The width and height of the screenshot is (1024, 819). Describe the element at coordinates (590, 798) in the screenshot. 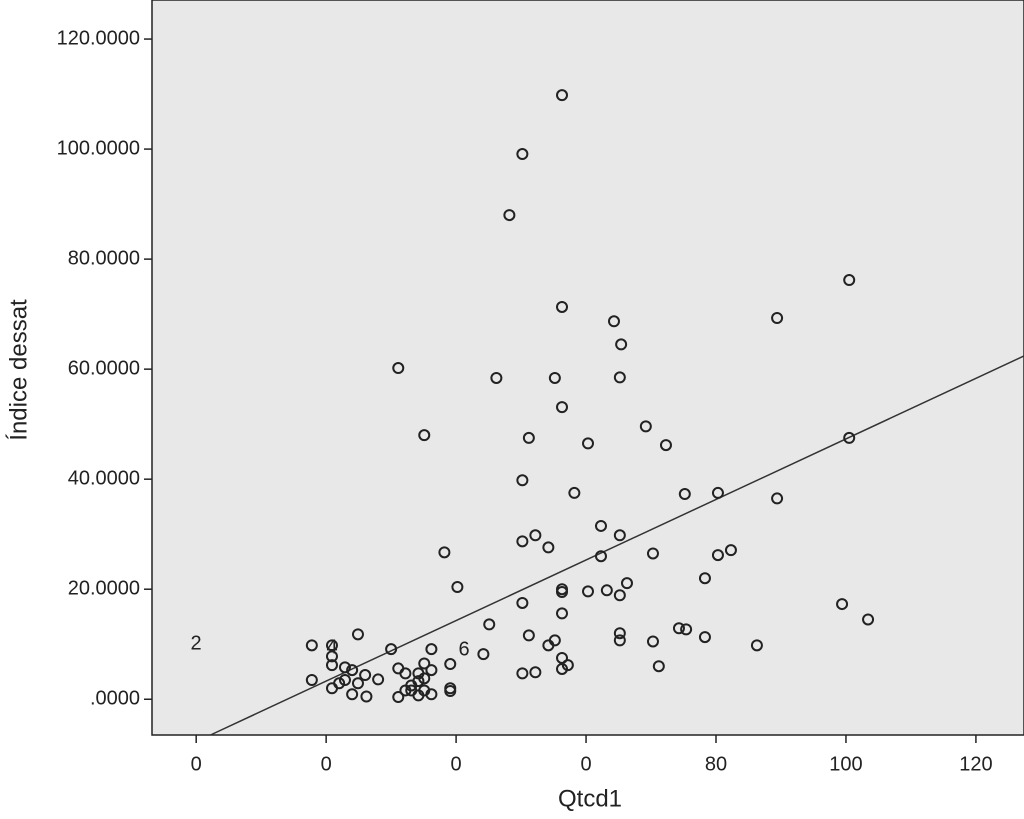

I see `x-axis-title: Qtcd1` at that location.